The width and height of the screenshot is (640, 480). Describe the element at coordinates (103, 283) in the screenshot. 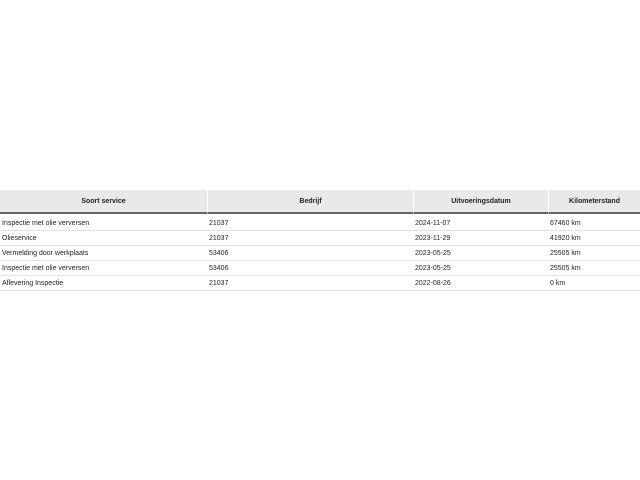

I see `service-type-cell: Aflevering Inspectie` at that location.